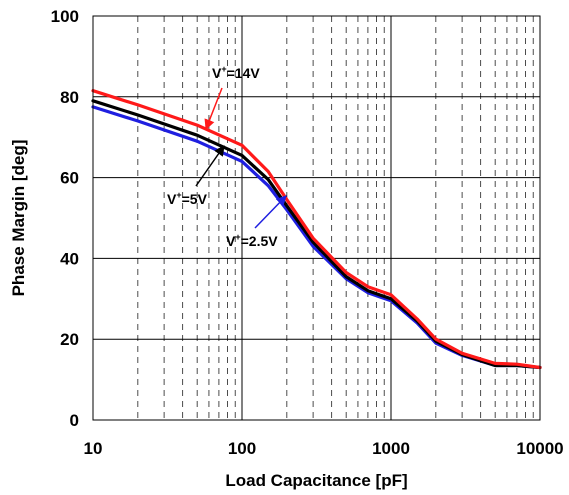 The height and width of the screenshot is (495, 569). I want to click on x-tick-label: 10000, so click(539, 448).